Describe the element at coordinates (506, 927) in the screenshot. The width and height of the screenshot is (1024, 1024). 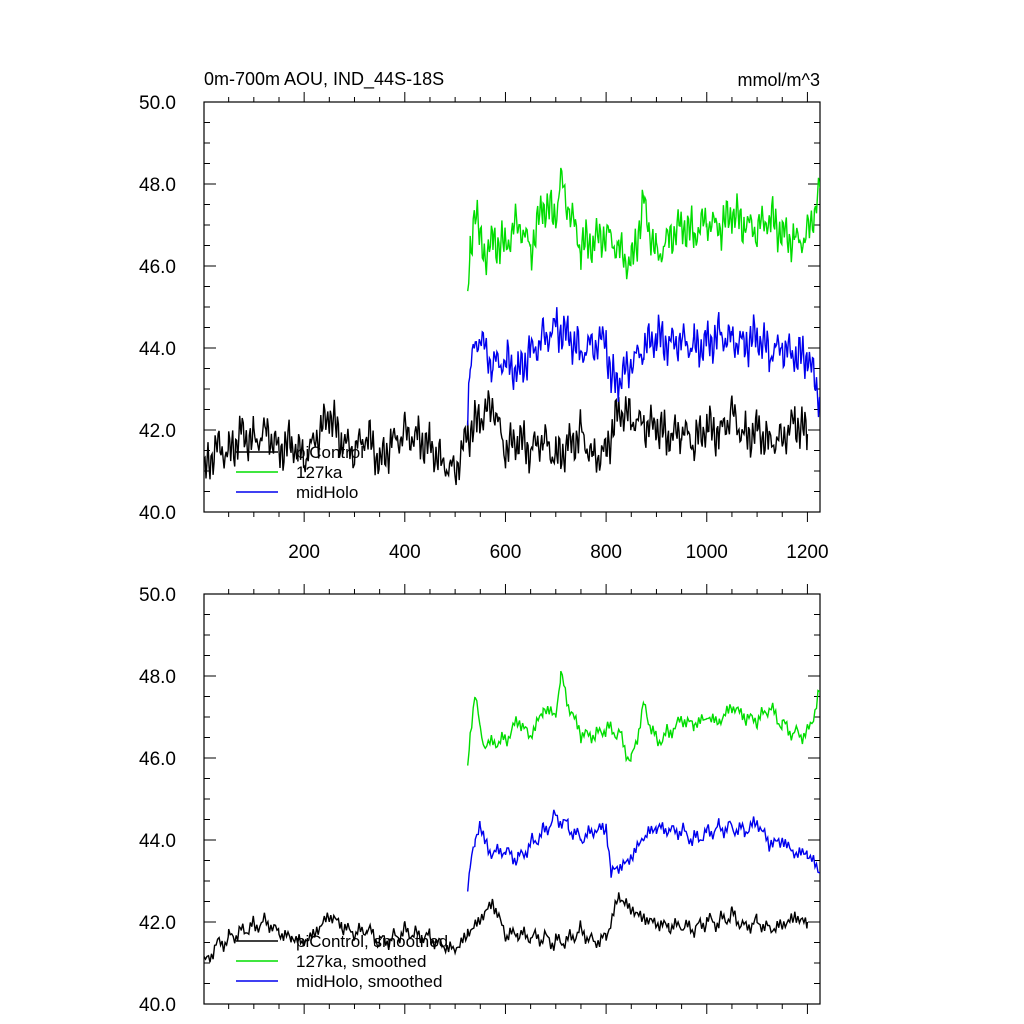
I see `series-line-picontrol-smoothed` at that location.